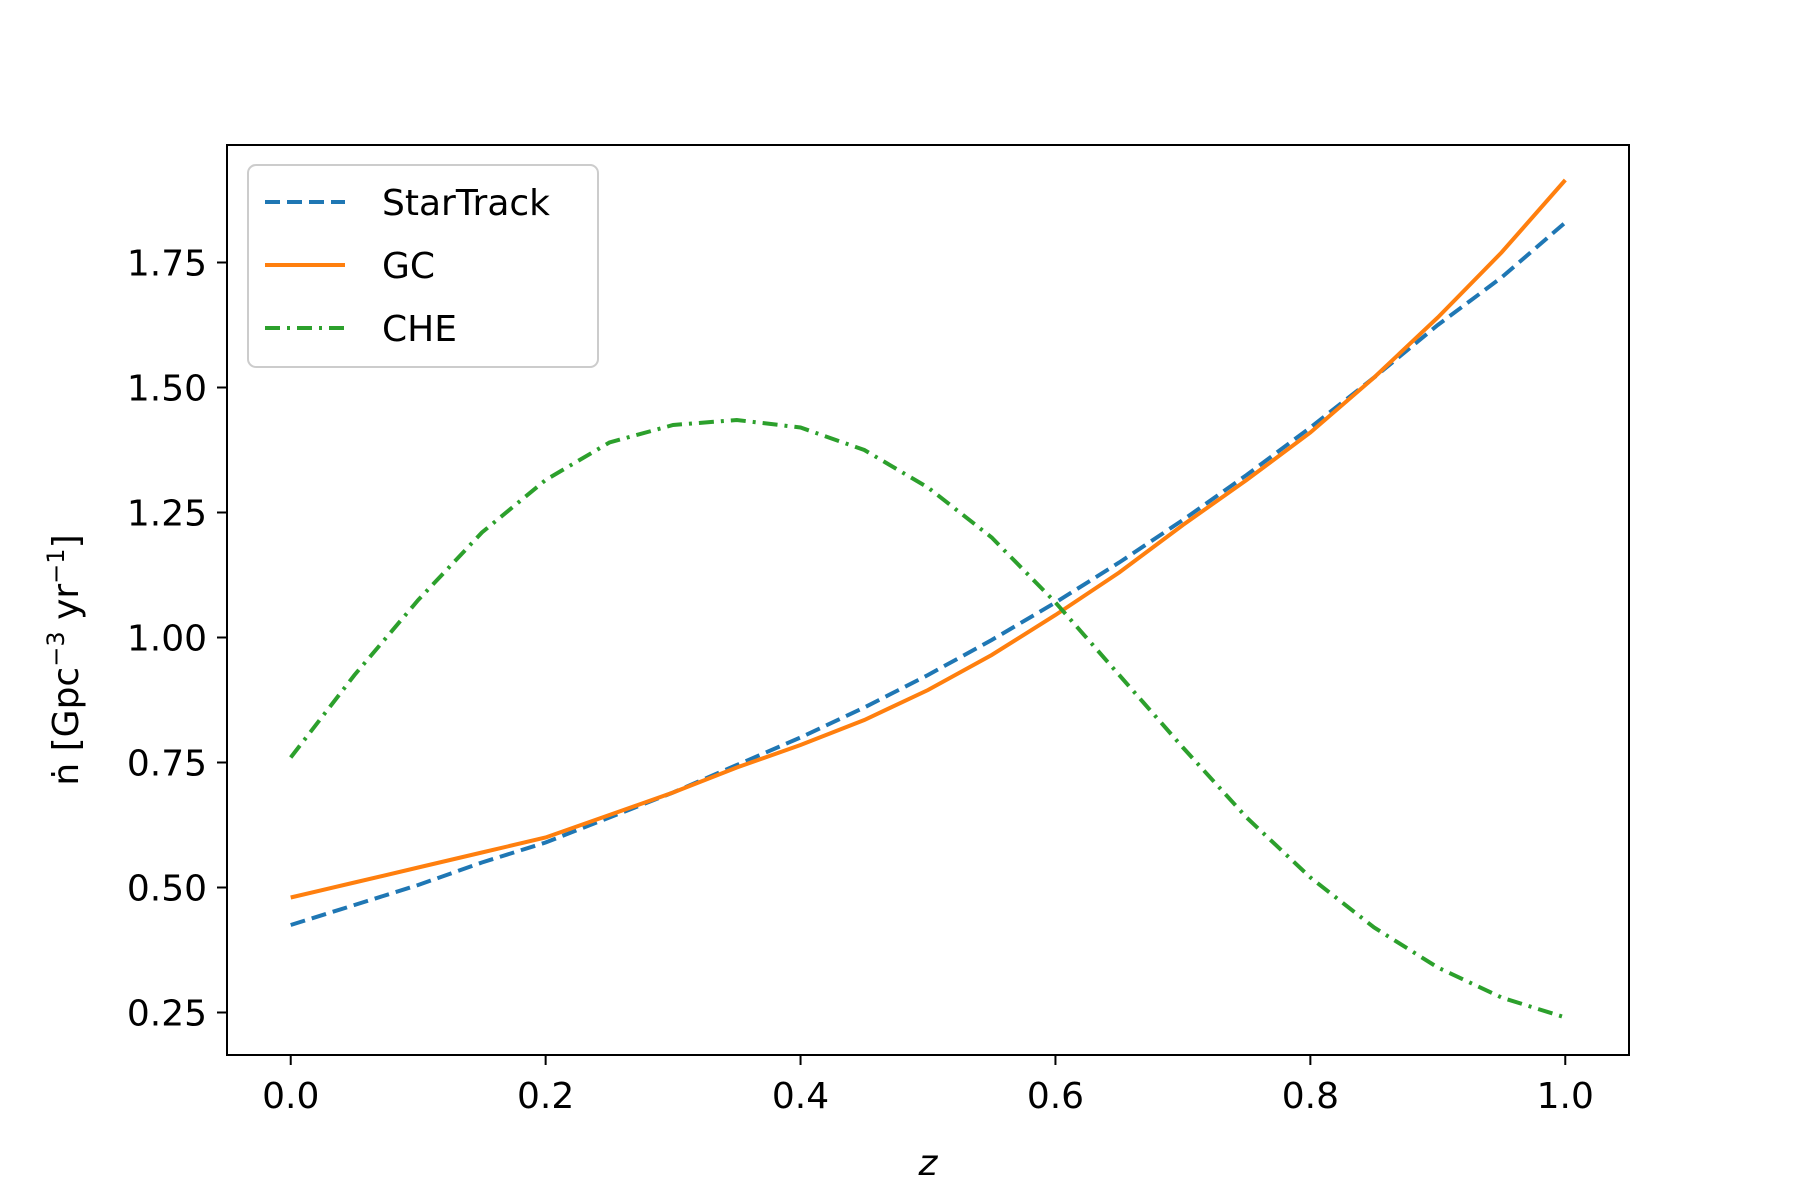 This screenshot has height=1200, width=1800. Describe the element at coordinates (56, 648) in the screenshot. I see `y-axis-label-sup1: −3` at that location.